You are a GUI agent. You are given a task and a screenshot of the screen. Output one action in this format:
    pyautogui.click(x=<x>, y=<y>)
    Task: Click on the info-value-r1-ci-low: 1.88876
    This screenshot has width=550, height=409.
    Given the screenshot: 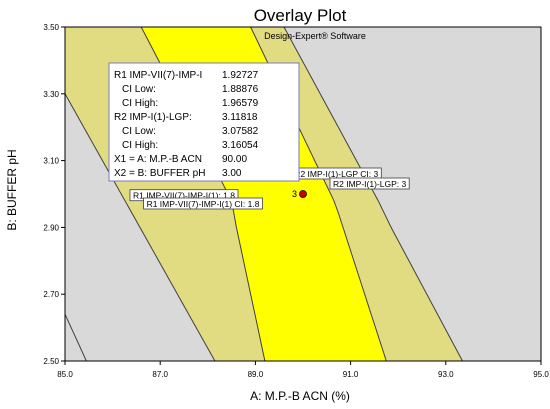 What is the action you would take?
    pyautogui.click(x=240, y=89)
    